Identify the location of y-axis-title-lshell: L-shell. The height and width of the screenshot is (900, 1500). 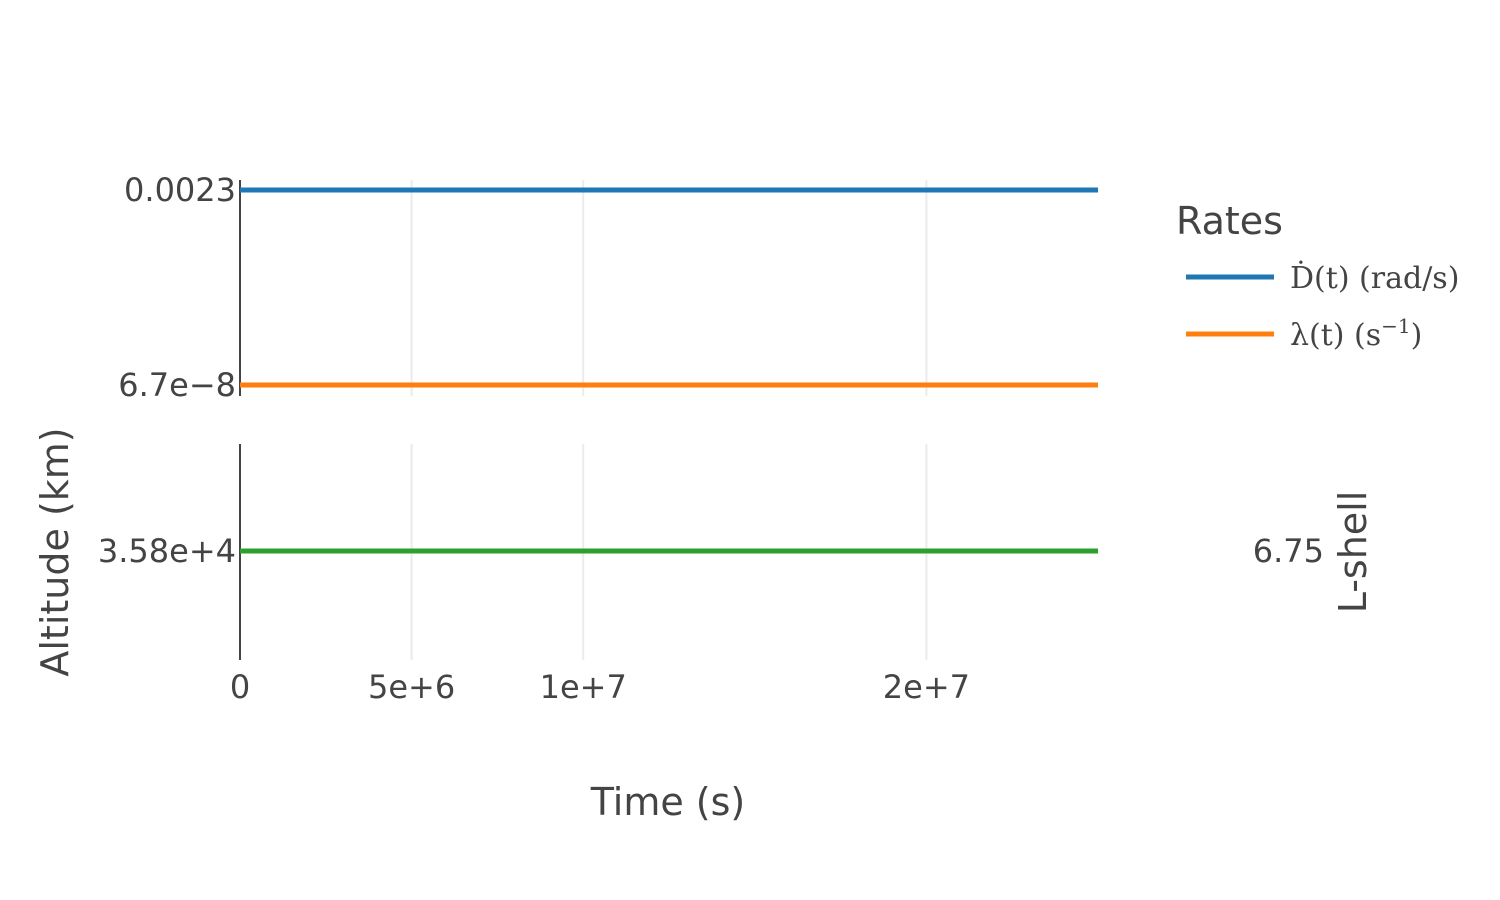
(1353, 552).